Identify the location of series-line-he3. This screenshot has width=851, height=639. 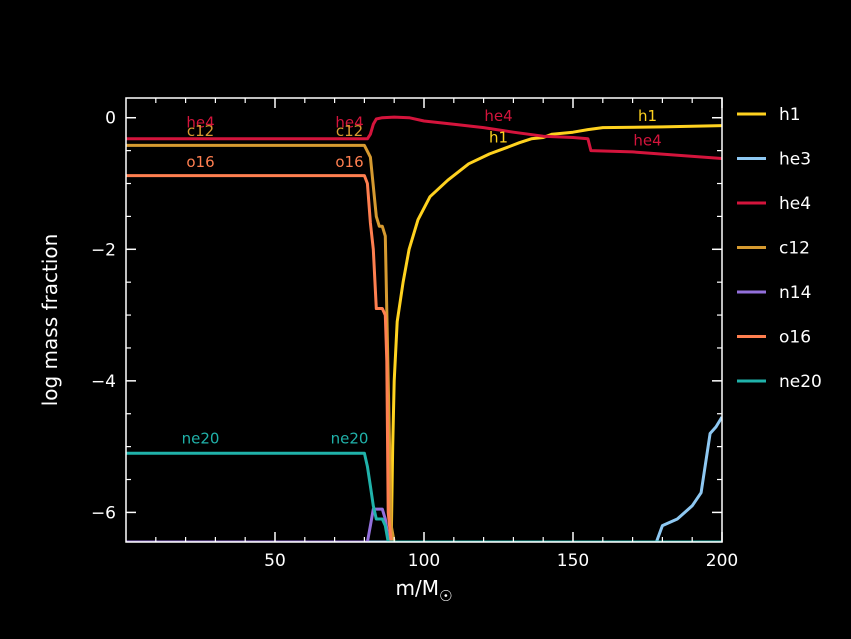
(424, 479).